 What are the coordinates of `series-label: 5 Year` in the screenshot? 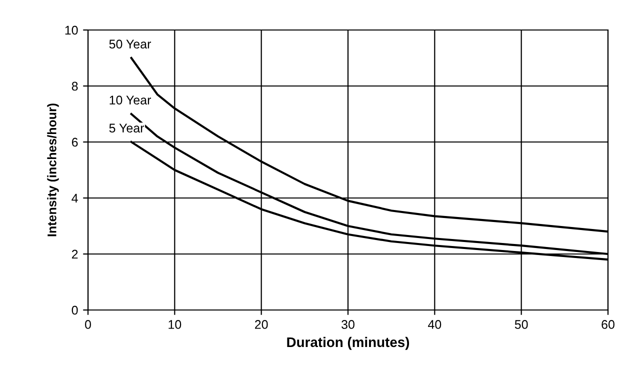 It's located at (126, 128).